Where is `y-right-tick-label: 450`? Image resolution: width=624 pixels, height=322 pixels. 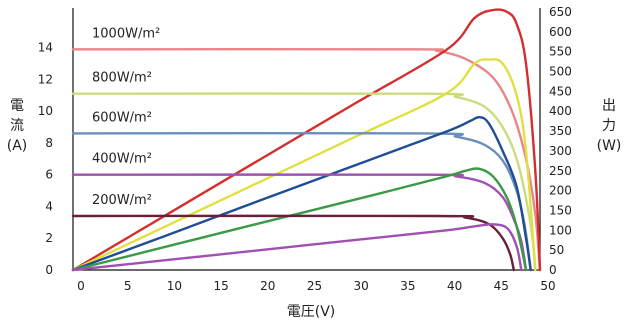 y-right-tick-label: 450 is located at coordinates (560, 91).